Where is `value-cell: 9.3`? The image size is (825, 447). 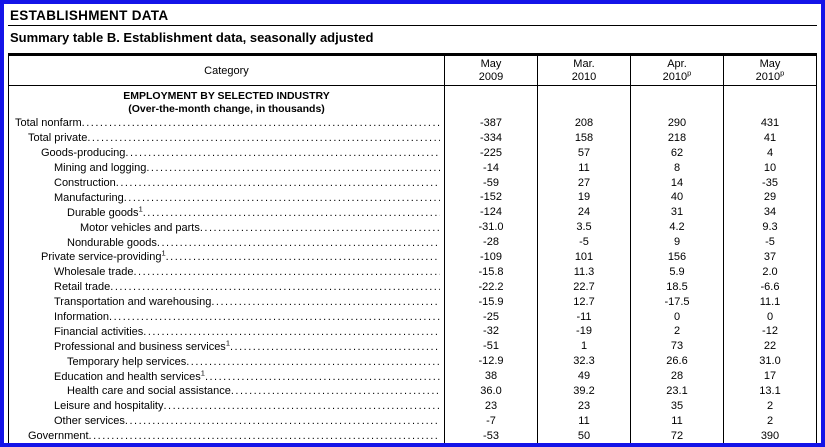
value-cell: 9.3 is located at coordinates (769, 228).